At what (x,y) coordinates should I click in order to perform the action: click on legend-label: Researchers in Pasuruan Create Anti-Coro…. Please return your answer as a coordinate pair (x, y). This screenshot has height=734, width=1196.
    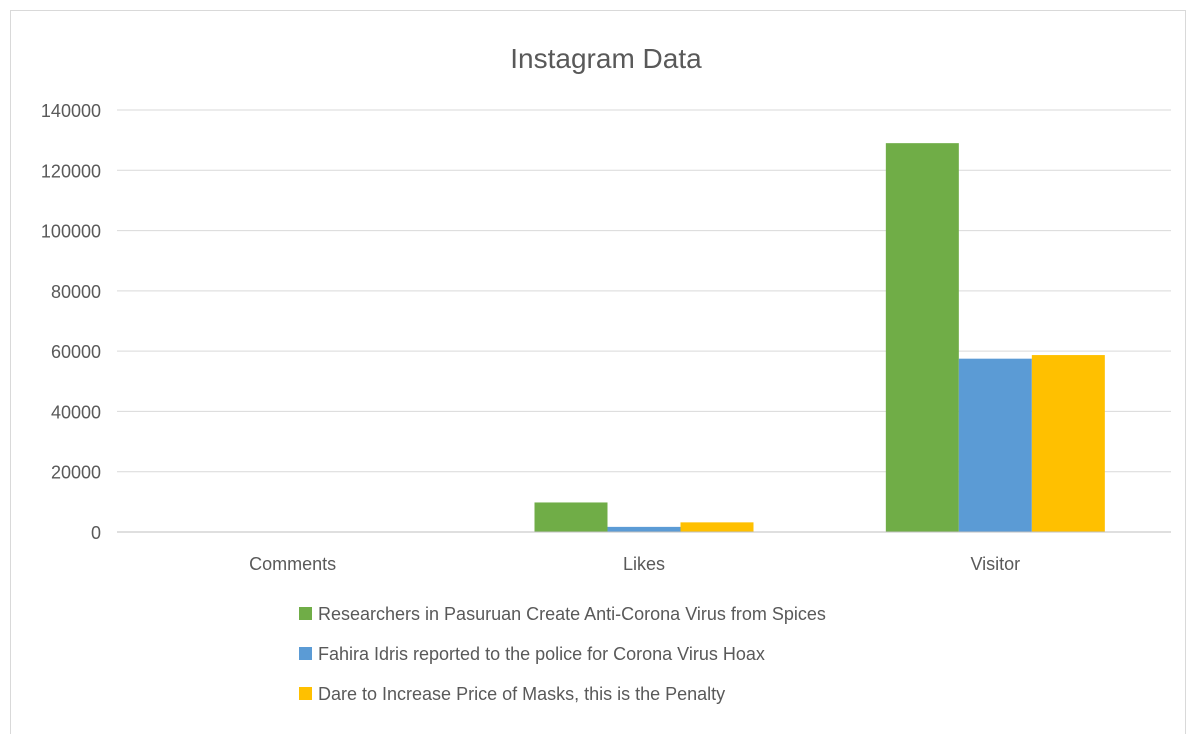
    Looking at the image, I should click on (572, 614).